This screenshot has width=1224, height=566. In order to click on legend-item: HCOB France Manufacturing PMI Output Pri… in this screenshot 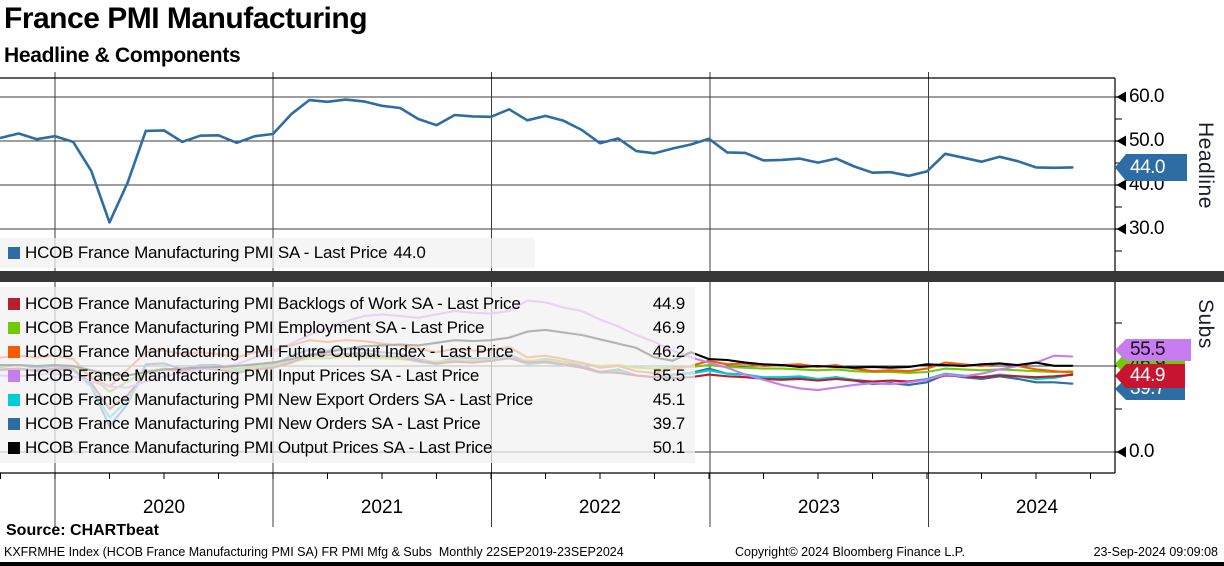, I will do `click(347, 448)`.